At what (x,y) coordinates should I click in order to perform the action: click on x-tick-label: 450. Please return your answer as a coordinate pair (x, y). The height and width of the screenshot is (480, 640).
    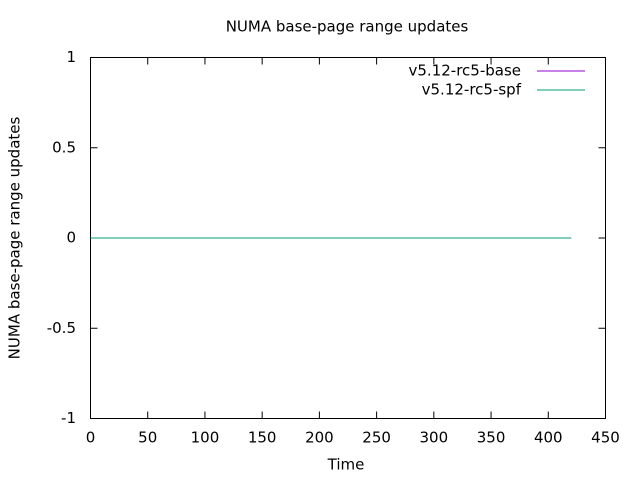
    Looking at the image, I should click on (605, 438).